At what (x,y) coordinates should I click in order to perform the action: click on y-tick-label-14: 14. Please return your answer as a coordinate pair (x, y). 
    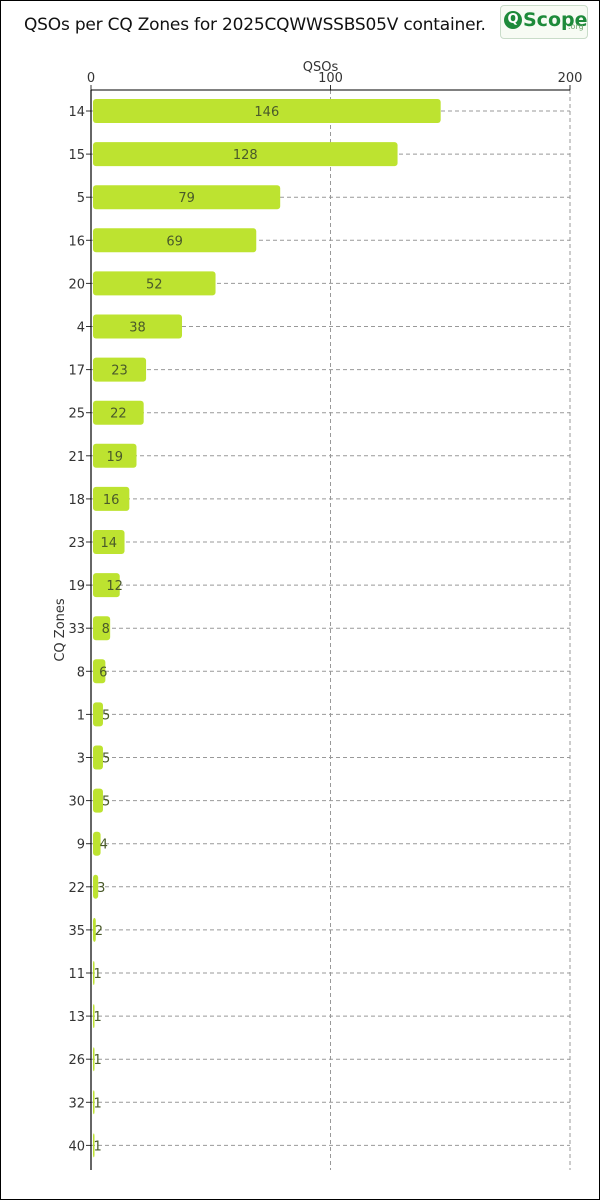
    Looking at the image, I should click on (76, 112).